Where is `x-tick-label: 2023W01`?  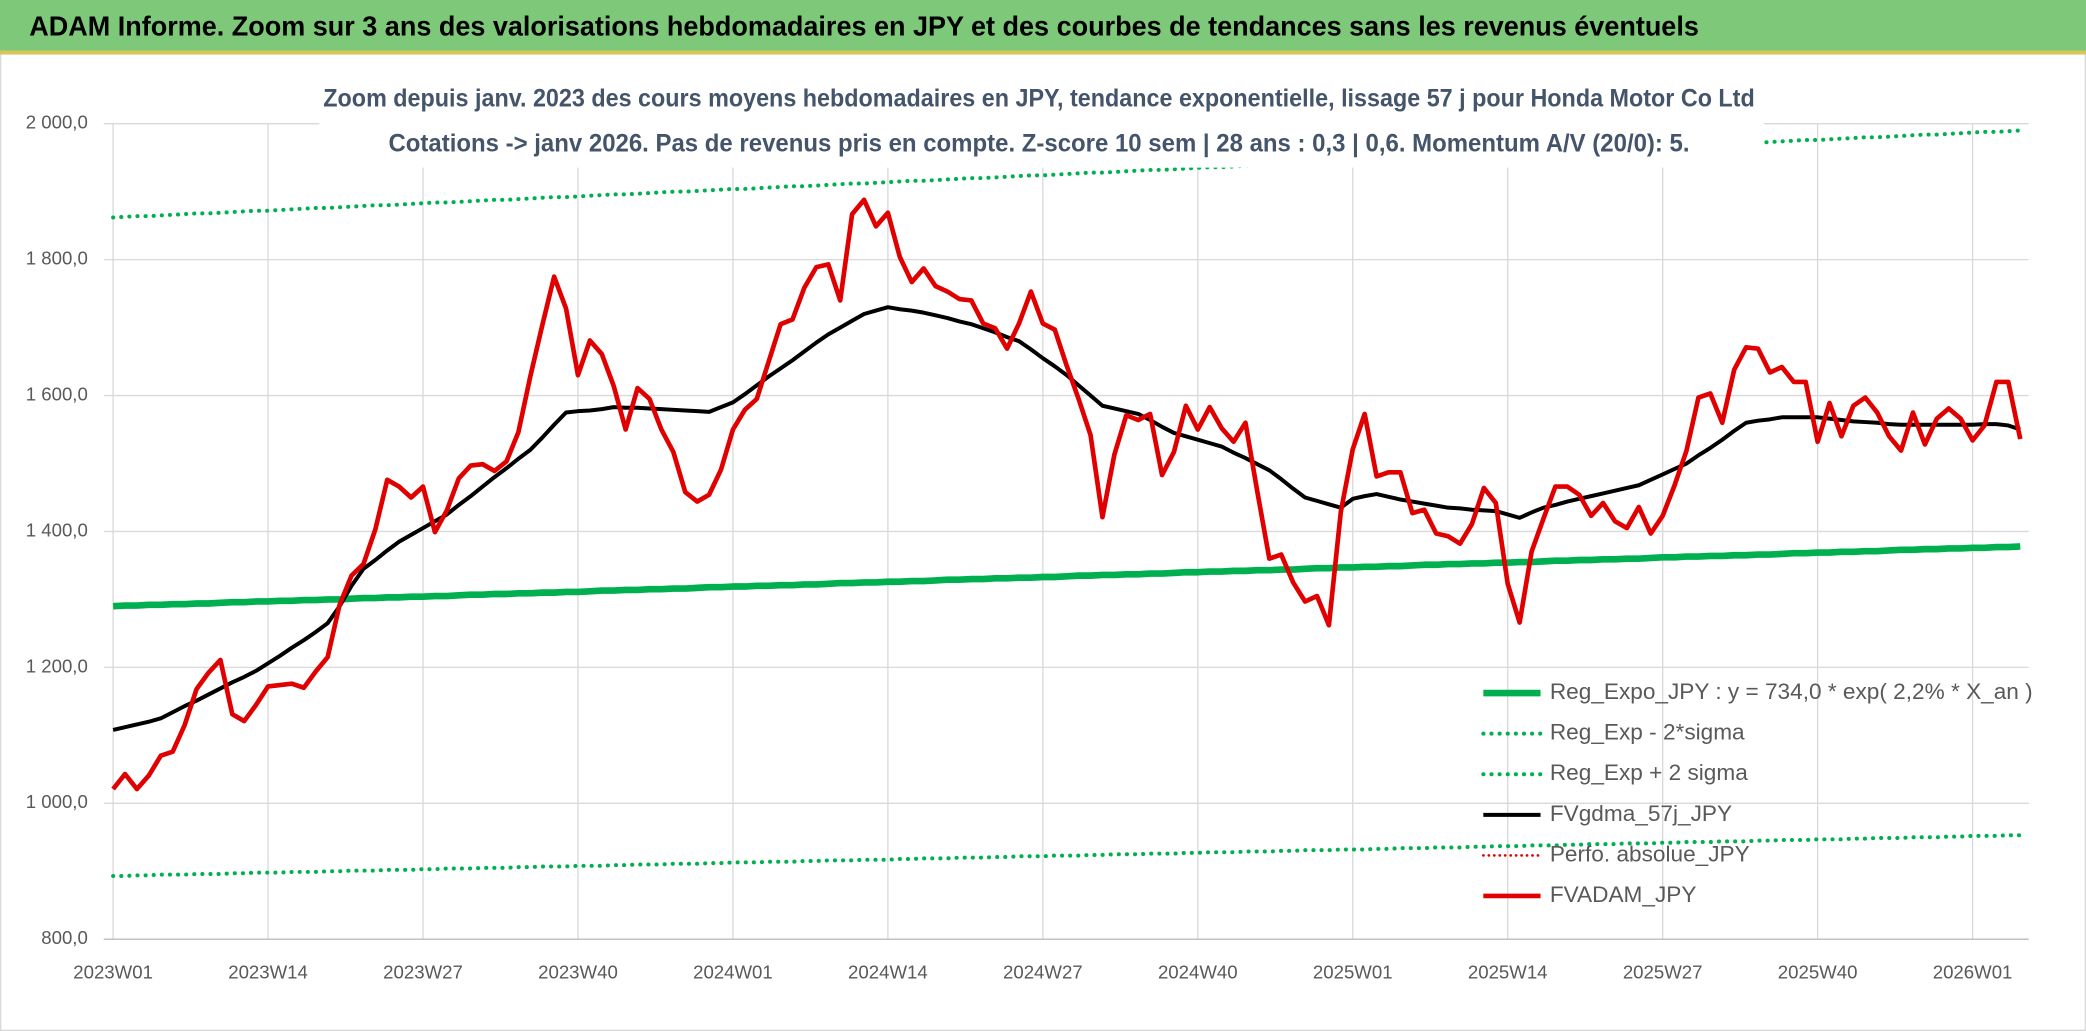 x-tick-label: 2023W01 is located at coordinates (113, 972).